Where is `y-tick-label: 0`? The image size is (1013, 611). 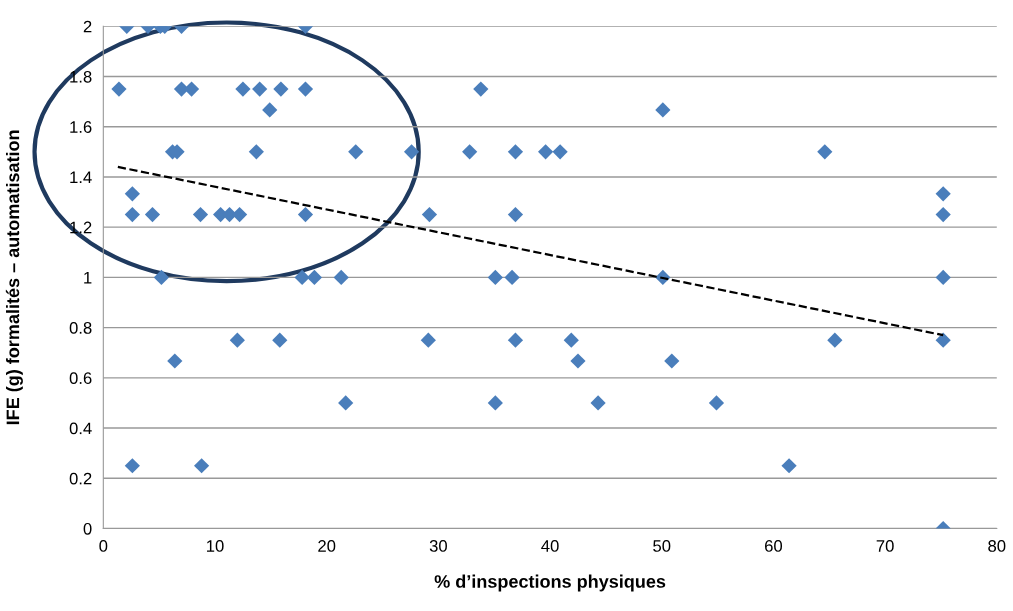 y-tick-label: 0 is located at coordinates (87, 528).